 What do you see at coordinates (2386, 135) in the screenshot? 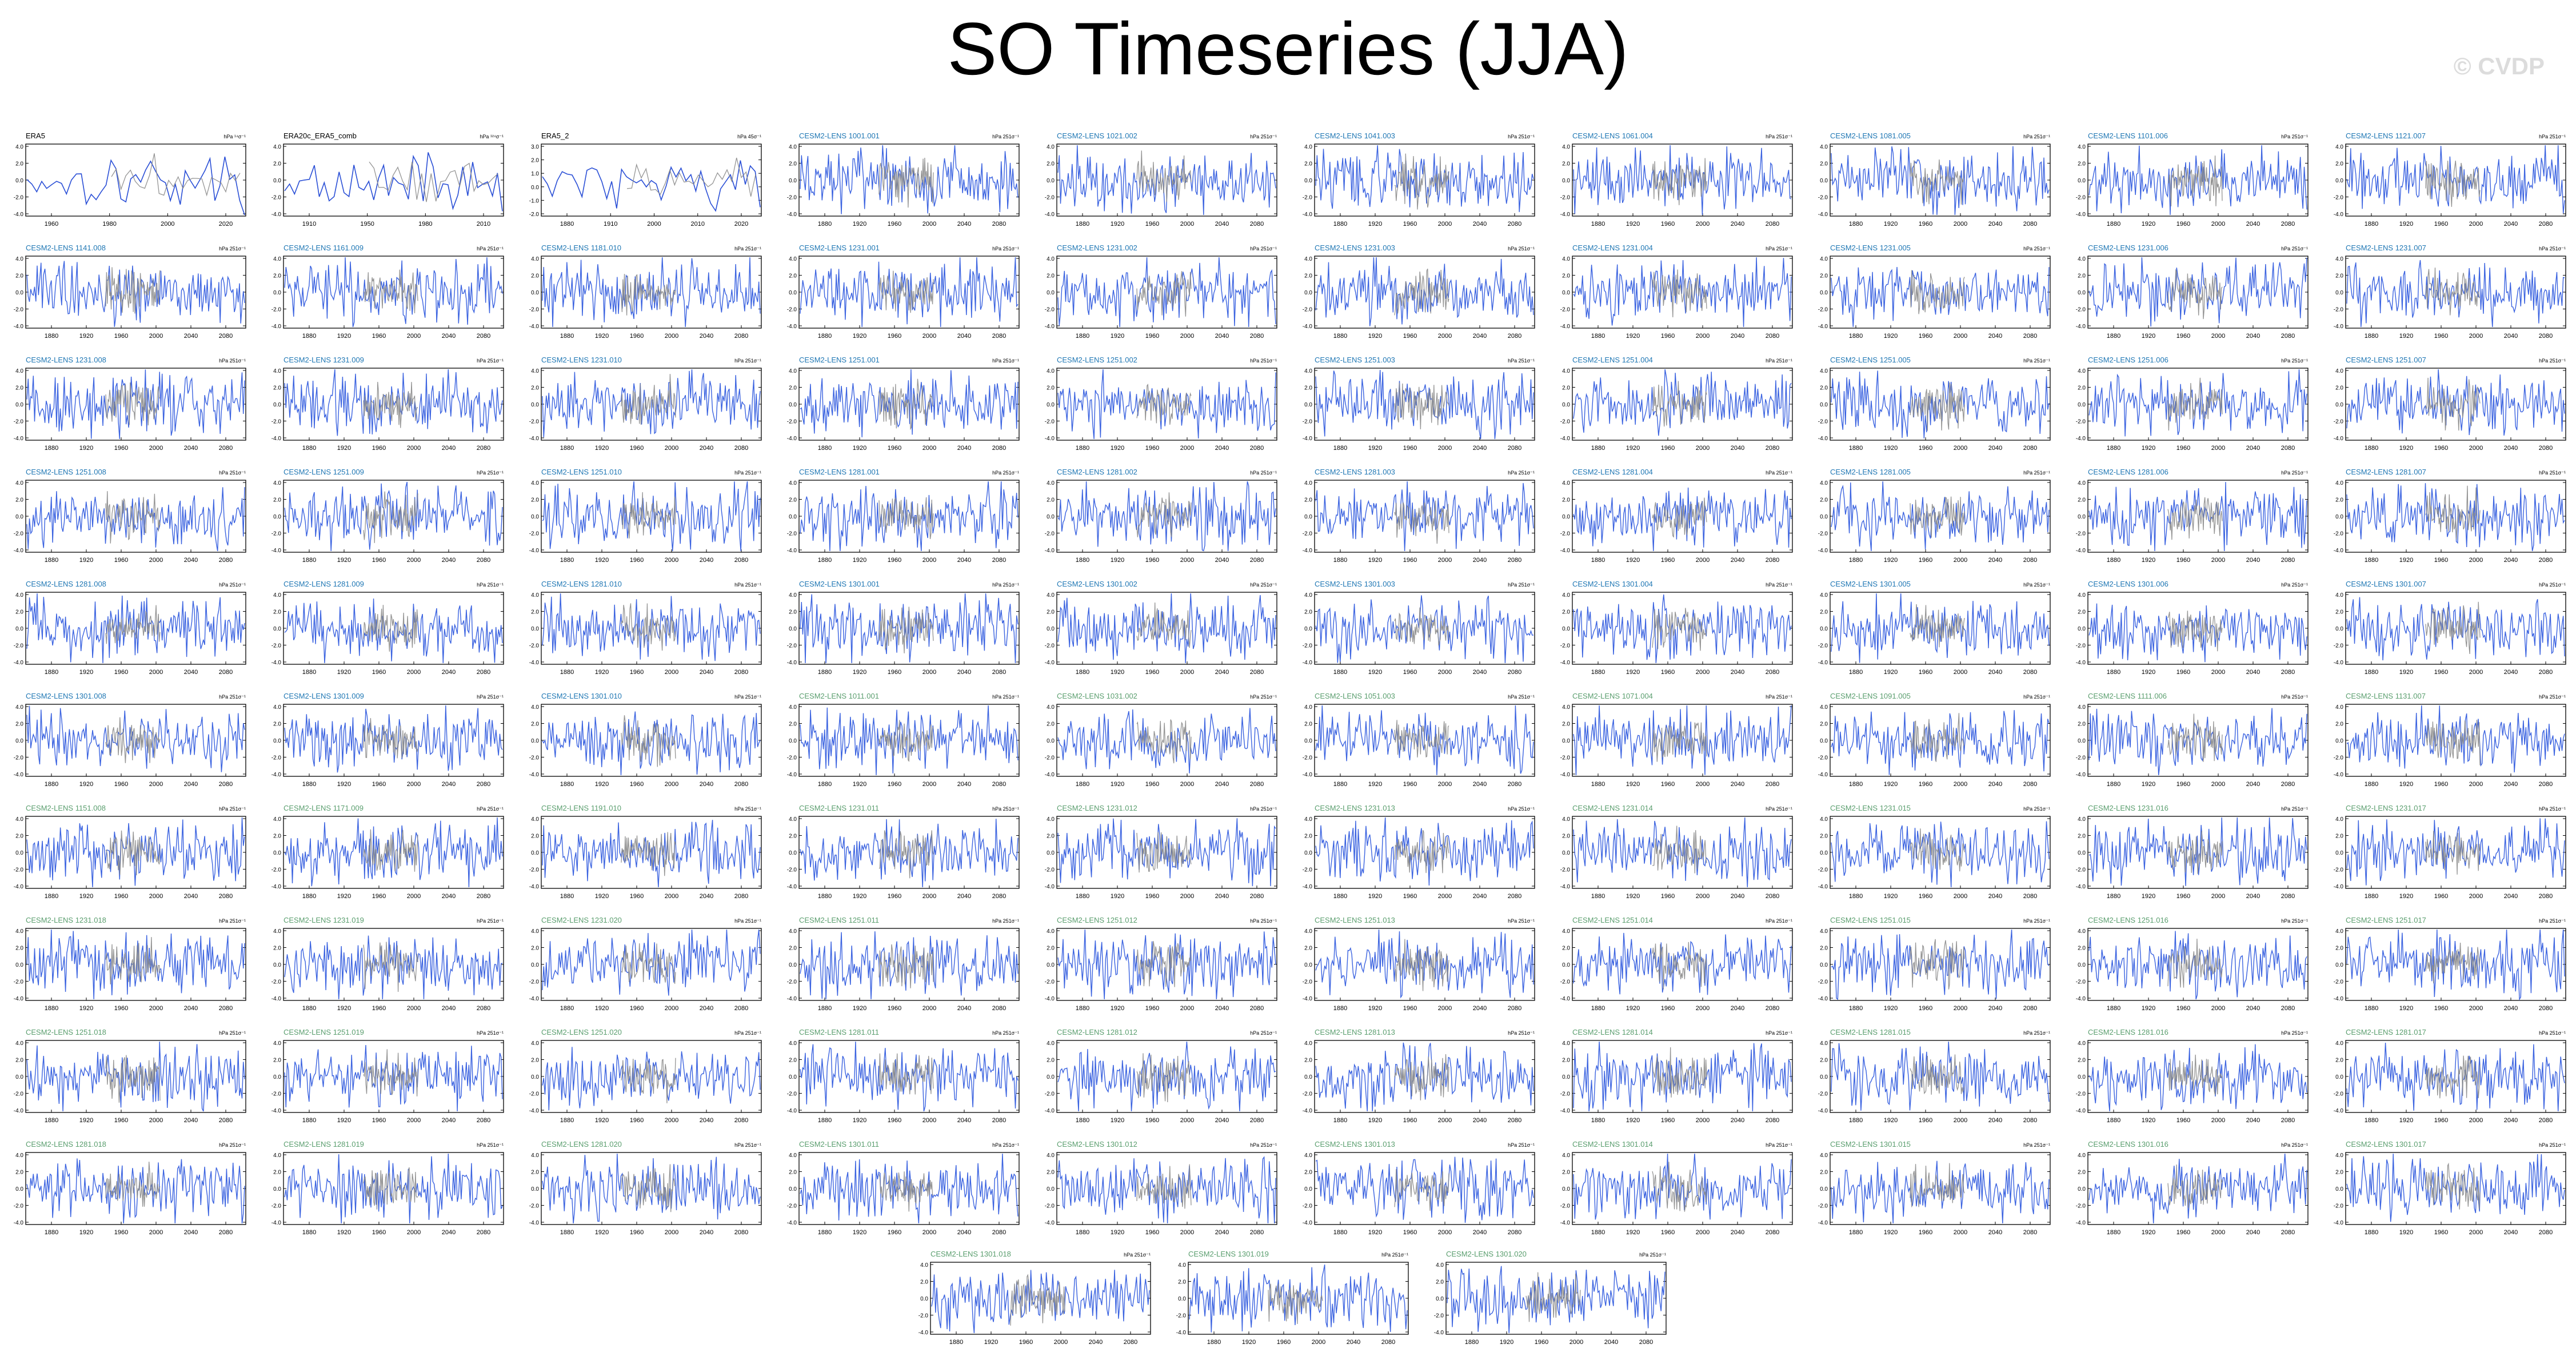
I see `panel-title: CESM2-LENS 1121.007` at bounding box center [2386, 135].